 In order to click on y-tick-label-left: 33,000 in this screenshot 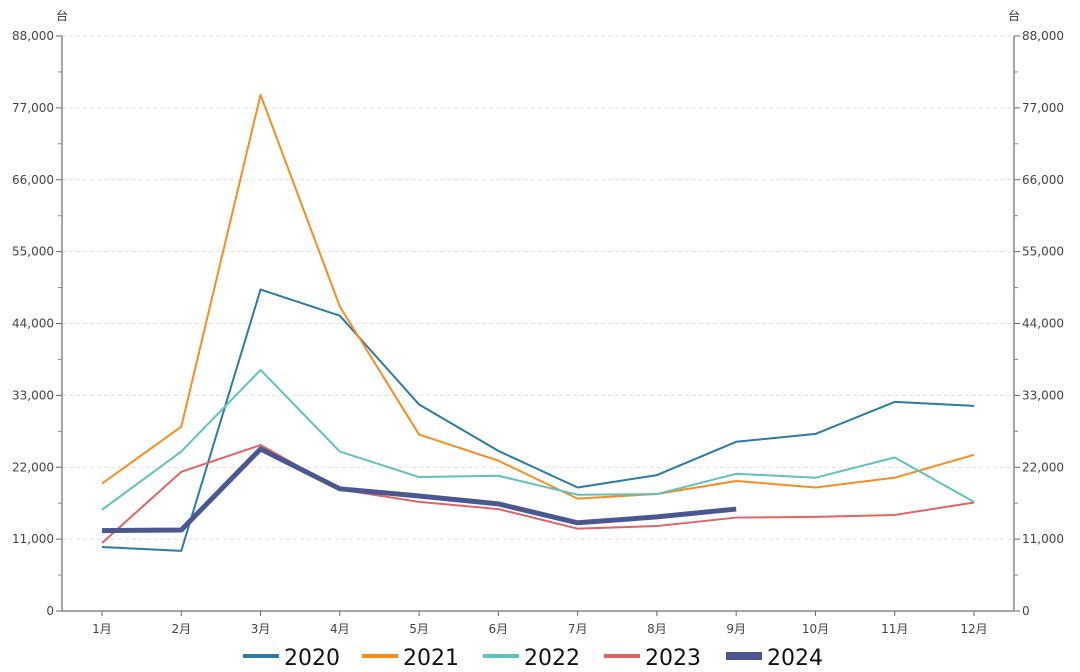, I will do `click(33, 395)`.